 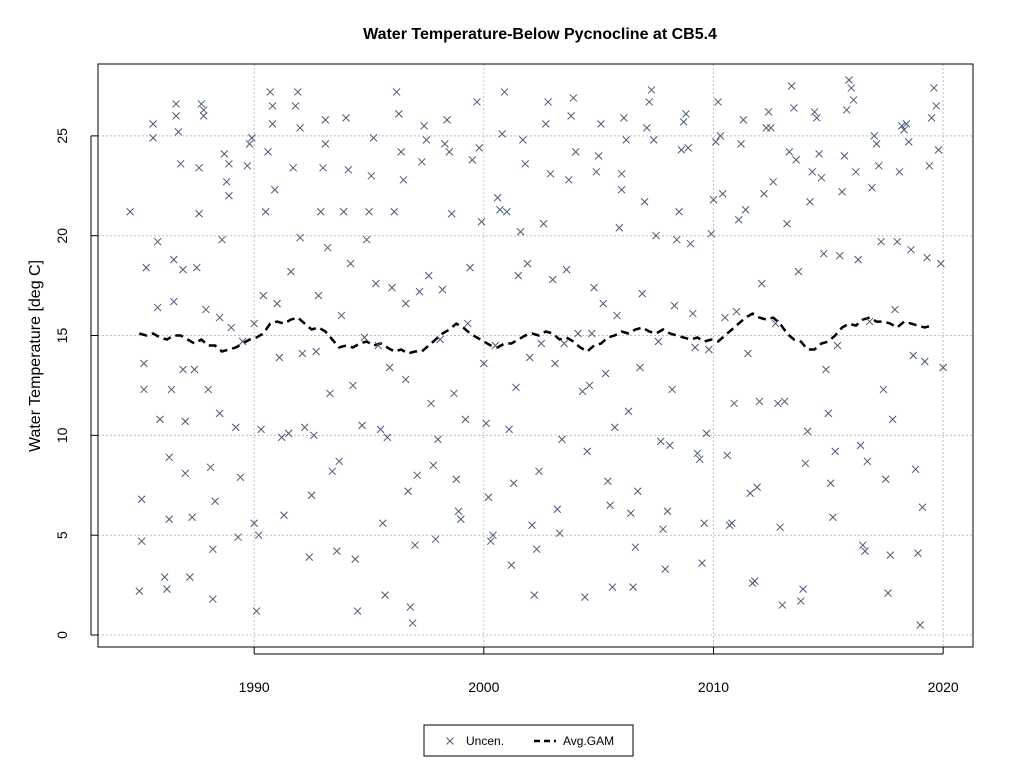 I want to click on y-tick-label: 0, so click(x=62, y=635).